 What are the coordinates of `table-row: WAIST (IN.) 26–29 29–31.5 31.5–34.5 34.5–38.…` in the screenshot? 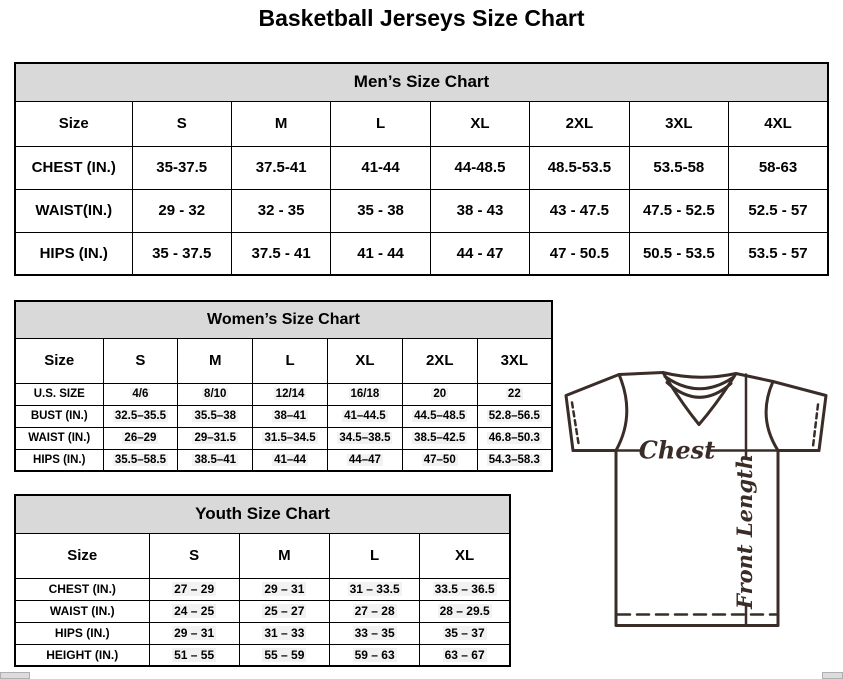 It's located at (283, 438).